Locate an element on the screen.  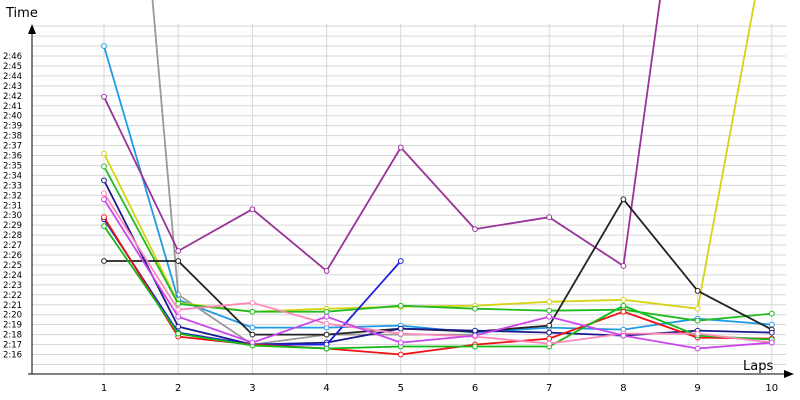
x-tick-label: 7 is located at coordinates (549, 388).